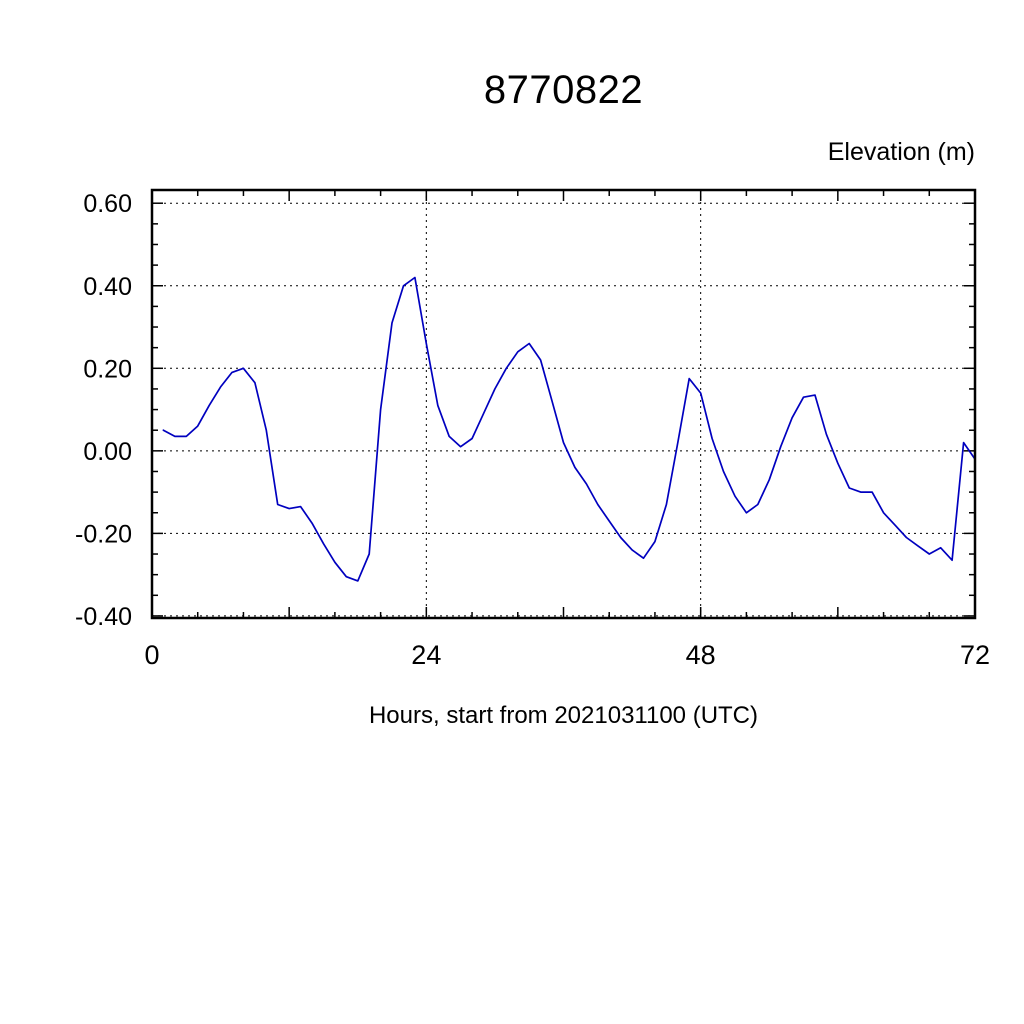  Describe the element at coordinates (151, 655) in the screenshot. I see `x-tick-label: 0` at that location.